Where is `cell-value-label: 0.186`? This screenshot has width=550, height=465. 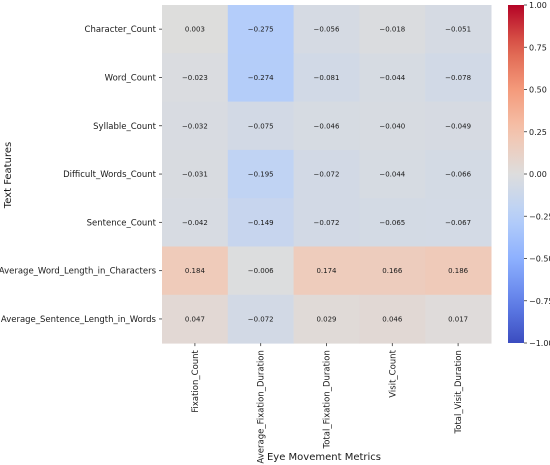
cell-value-label: 0.186 is located at coordinates (458, 271).